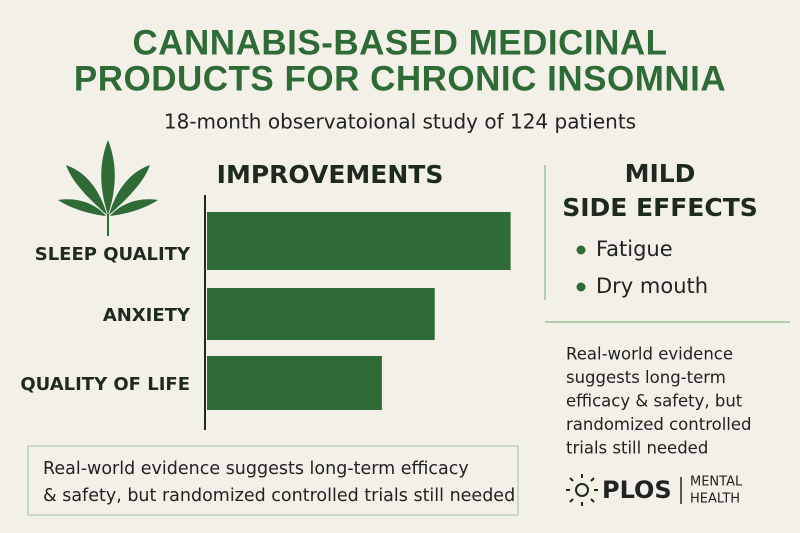 This screenshot has width=800, height=533. I want to click on title-line: CANNABIS-BASED MEDICINAL, so click(399, 42).